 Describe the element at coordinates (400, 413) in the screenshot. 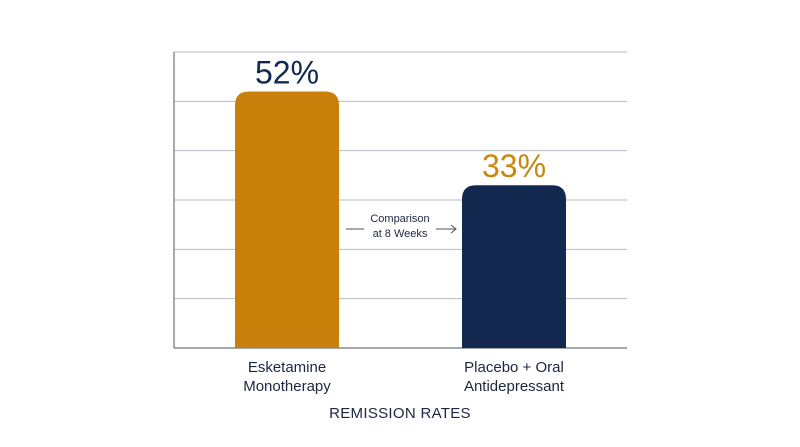

I see `x-axis-title: REMISSION RATES` at that location.